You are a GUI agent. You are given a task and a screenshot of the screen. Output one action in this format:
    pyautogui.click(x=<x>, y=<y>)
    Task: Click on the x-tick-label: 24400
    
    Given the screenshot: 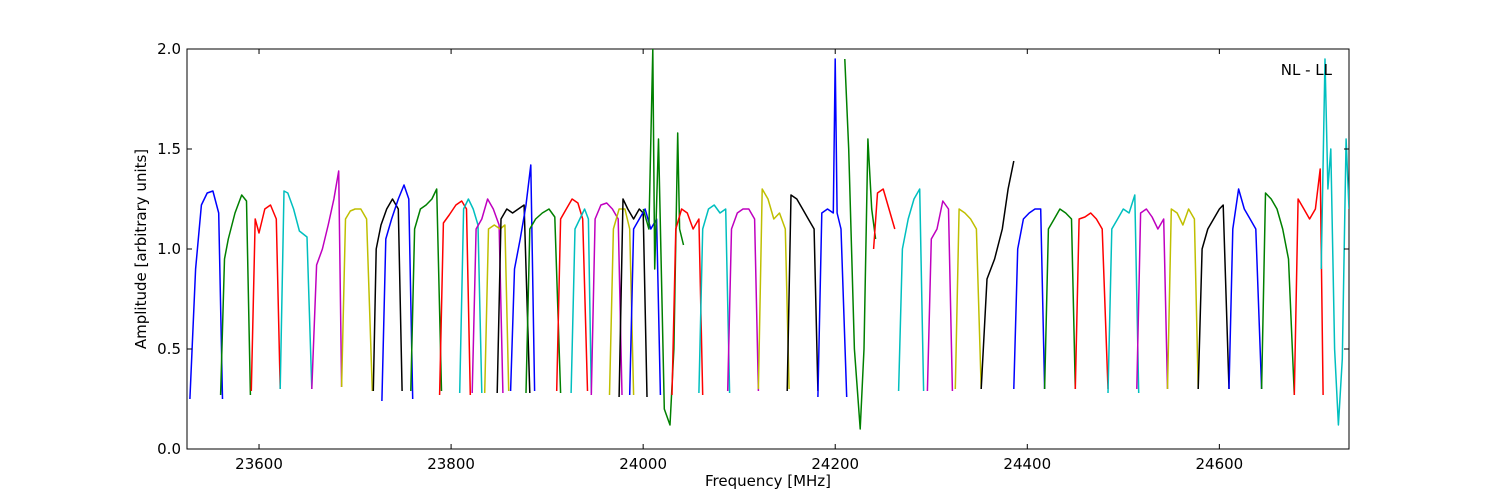 What is the action you would take?
    pyautogui.click(x=1027, y=464)
    